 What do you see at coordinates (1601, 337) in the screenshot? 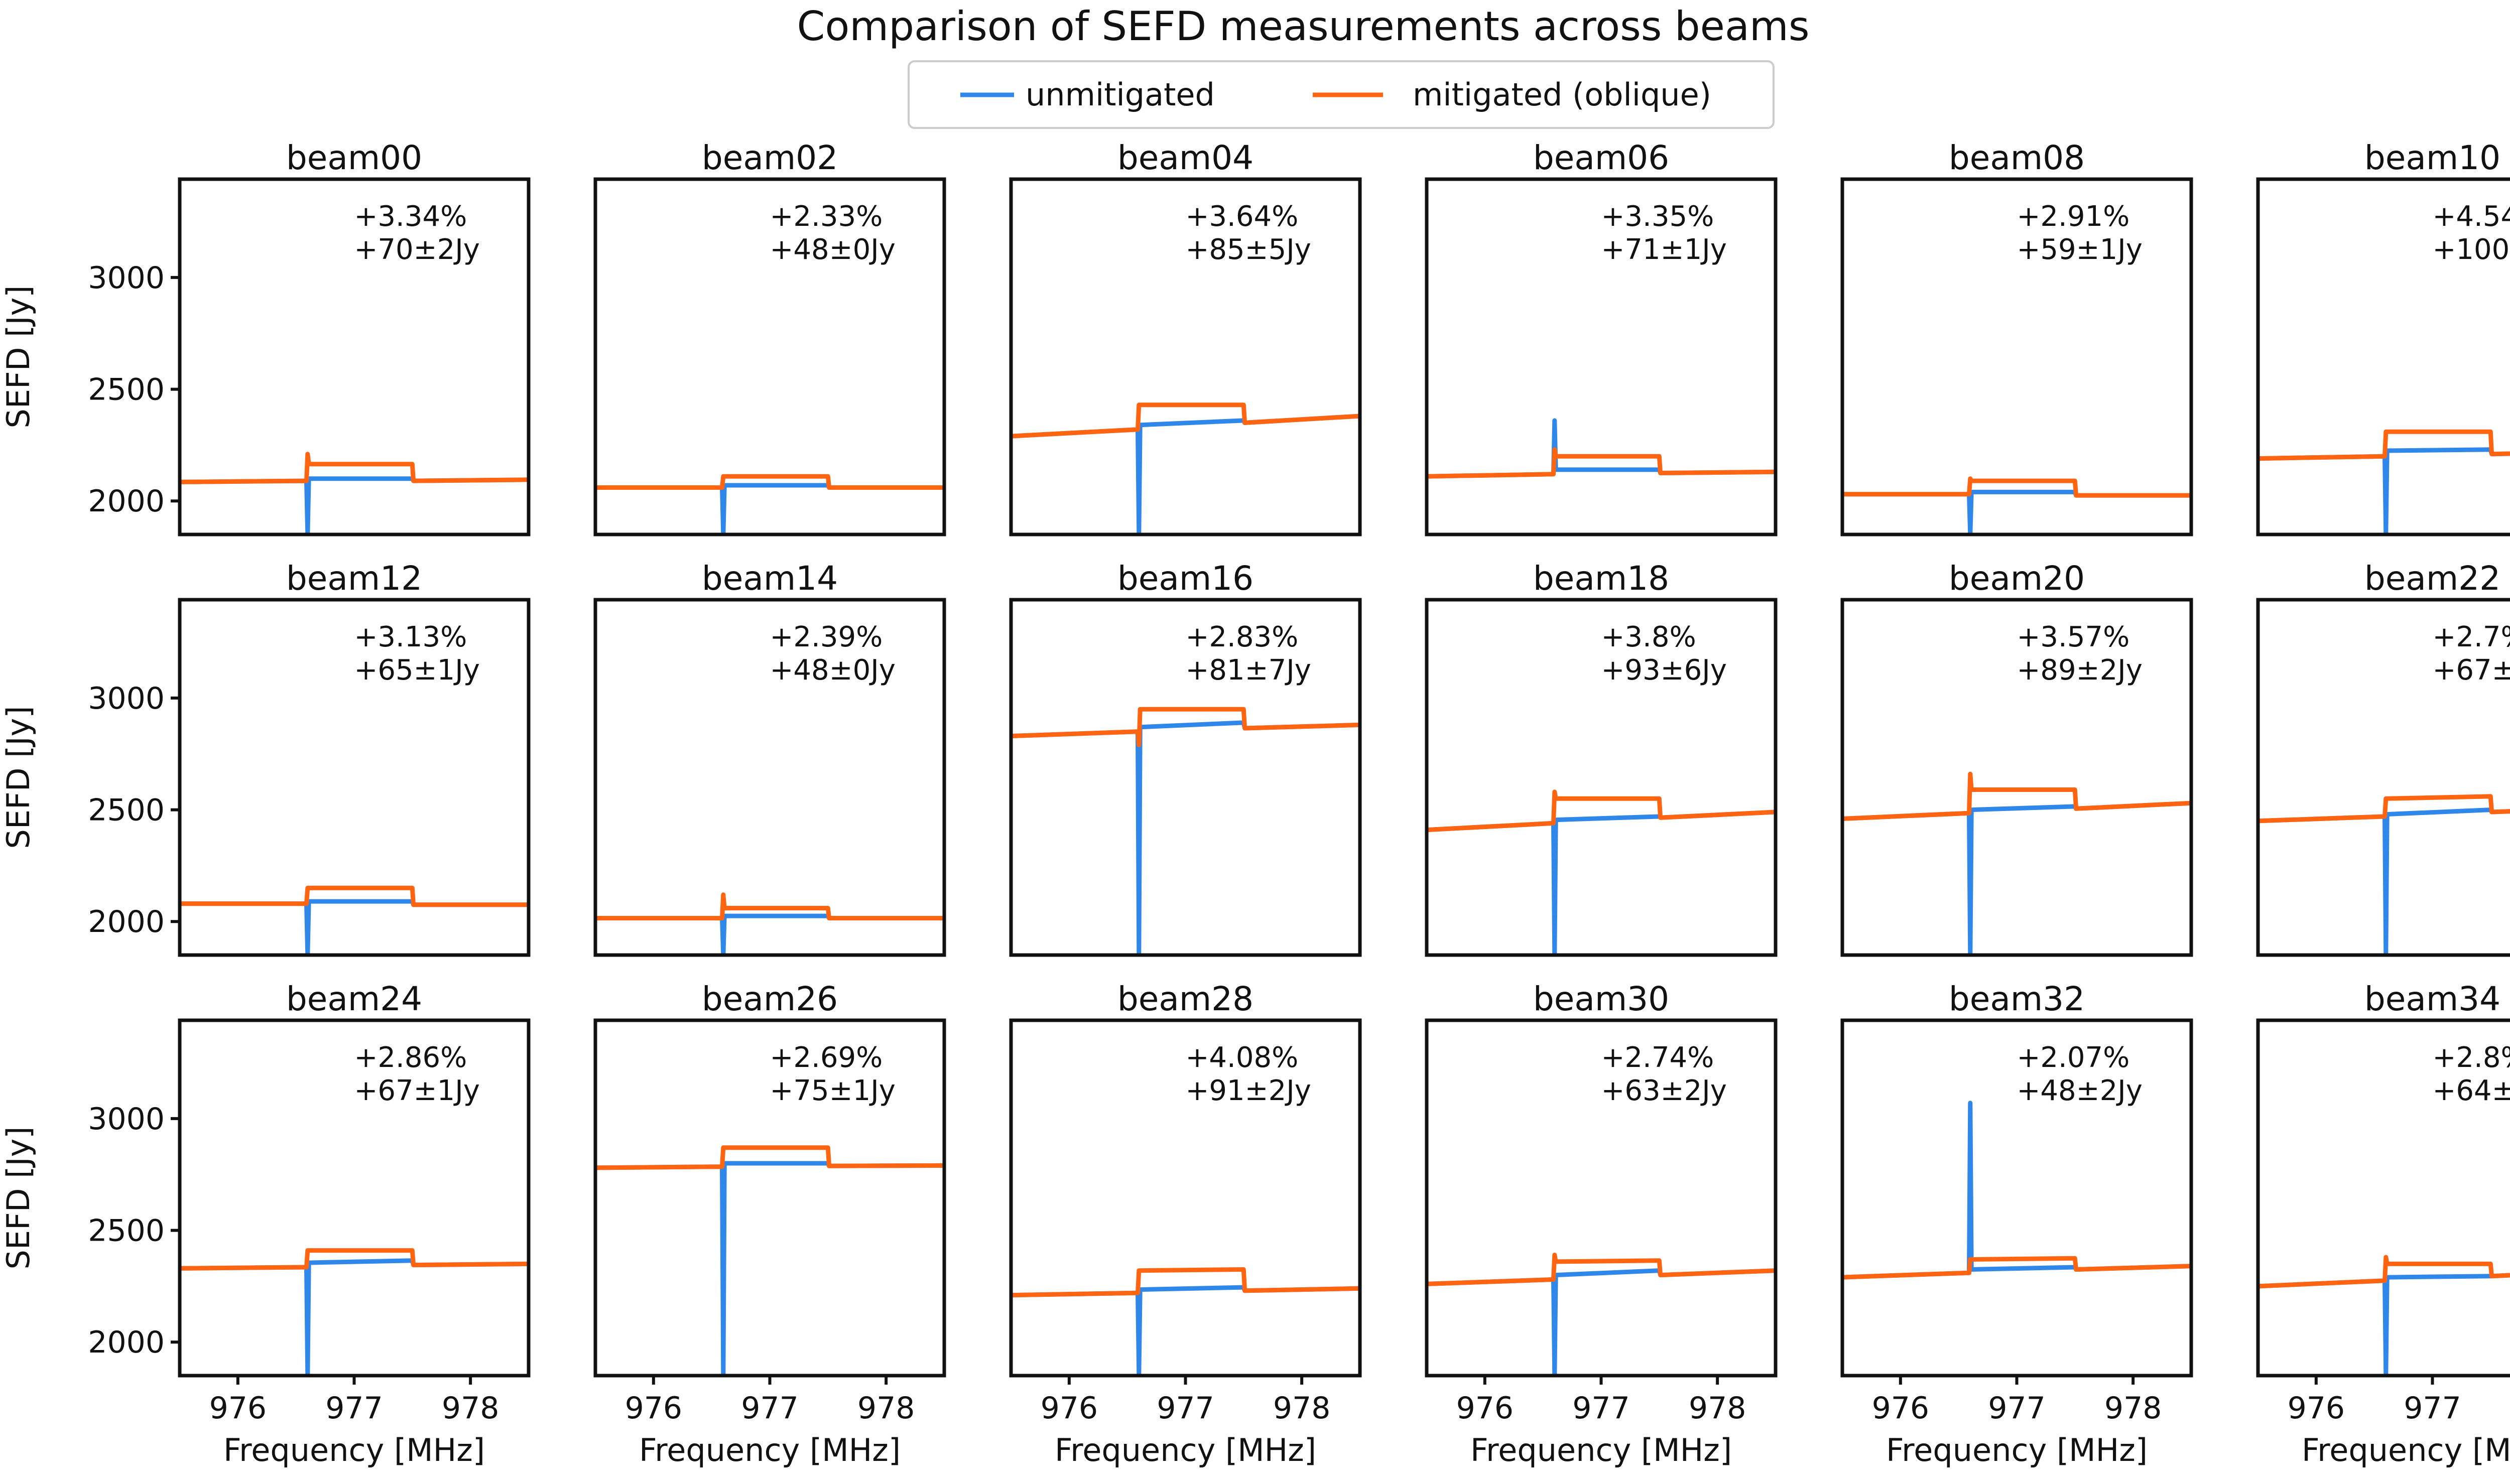
I see `panel-beam06: beam06 +3.35%+71±1Jy` at bounding box center [1601, 337].